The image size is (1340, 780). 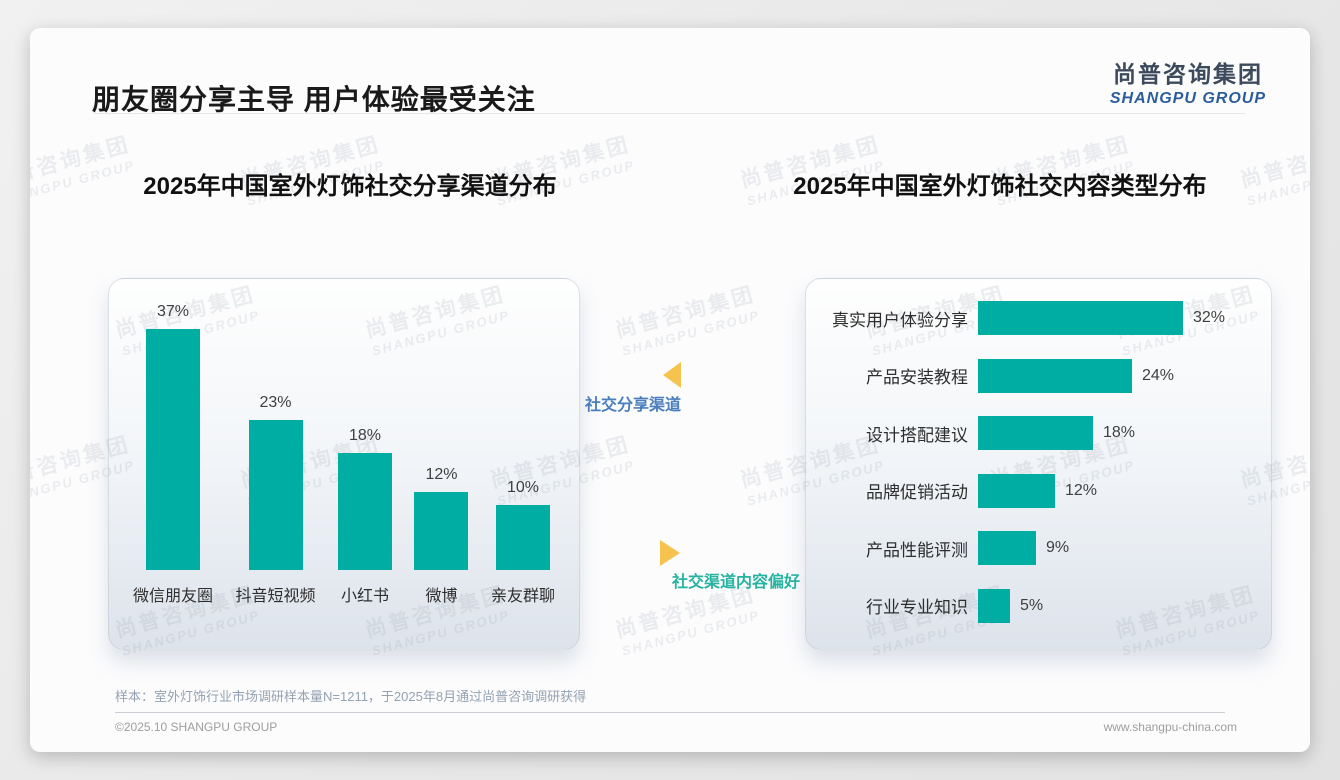 I want to click on bar-category-label: 设计搭配建议, so click(x=917, y=435).